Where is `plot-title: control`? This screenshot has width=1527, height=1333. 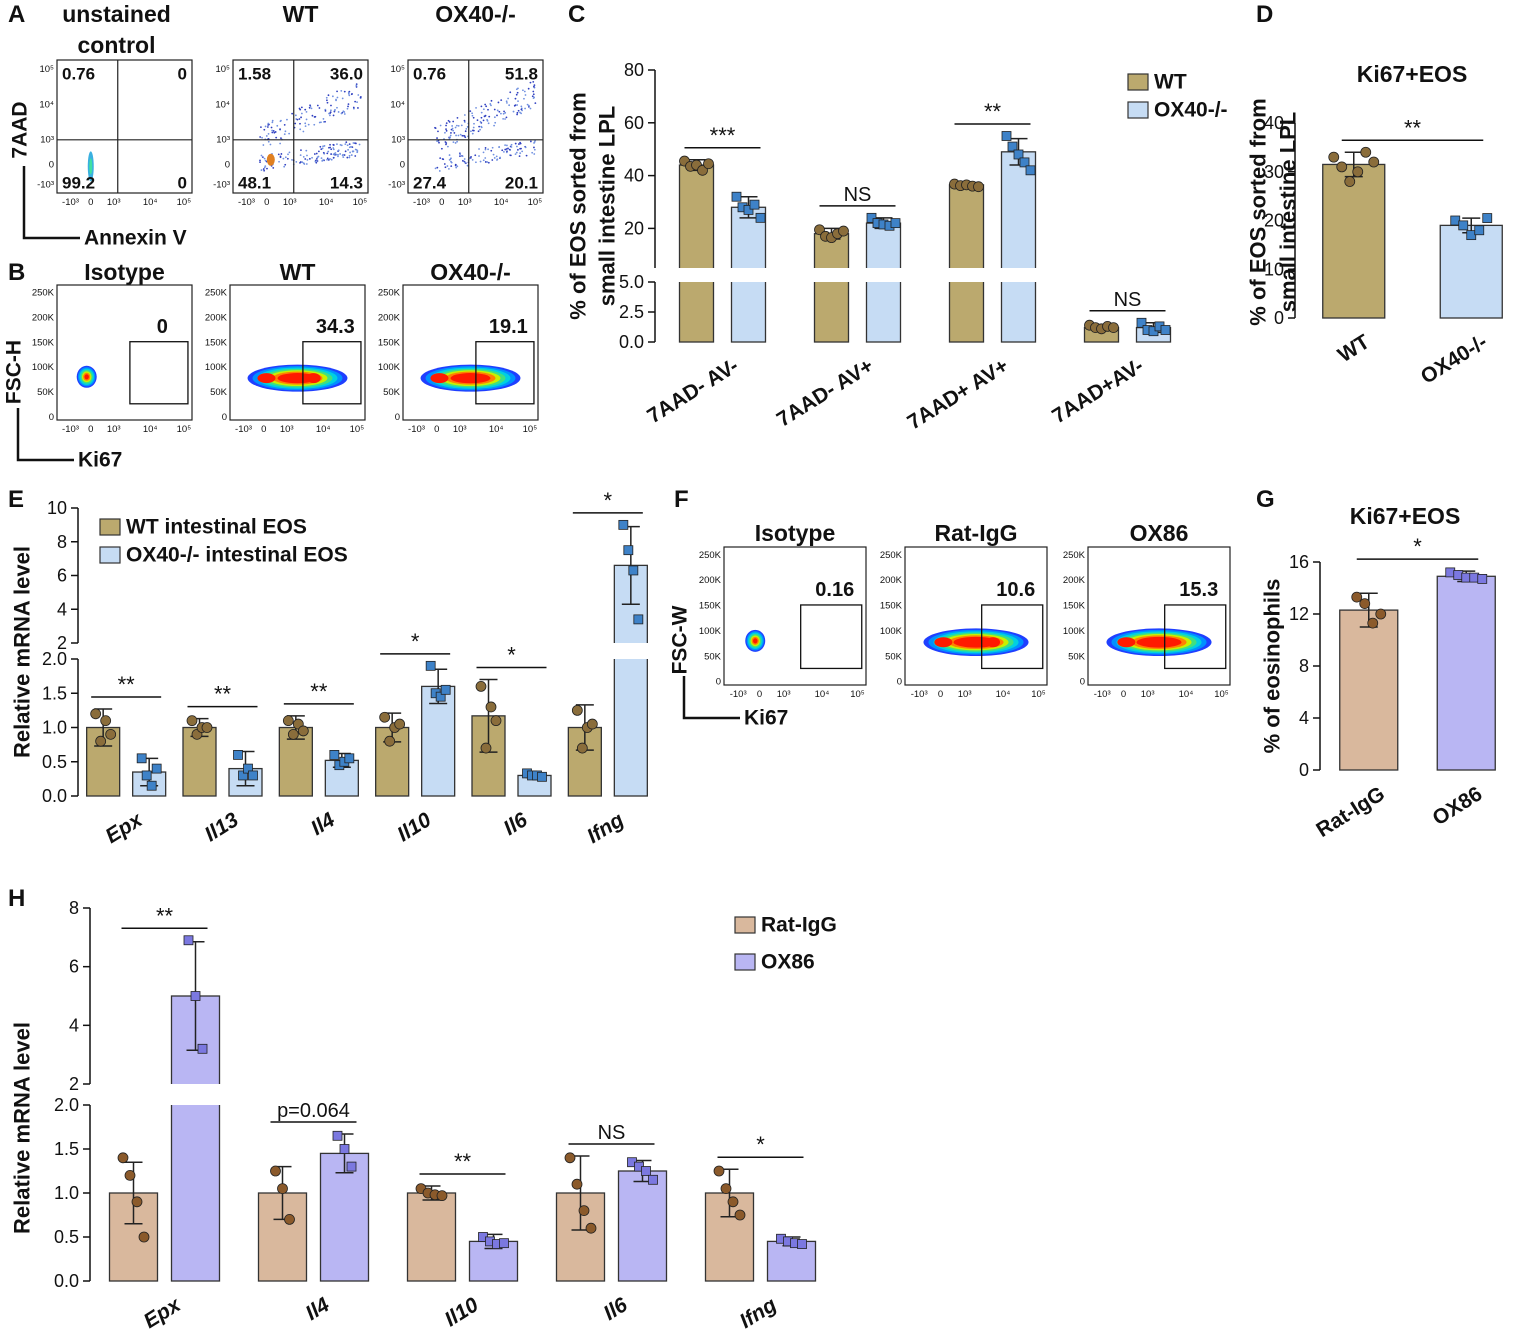 plot-title: control is located at coordinates (117, 45).